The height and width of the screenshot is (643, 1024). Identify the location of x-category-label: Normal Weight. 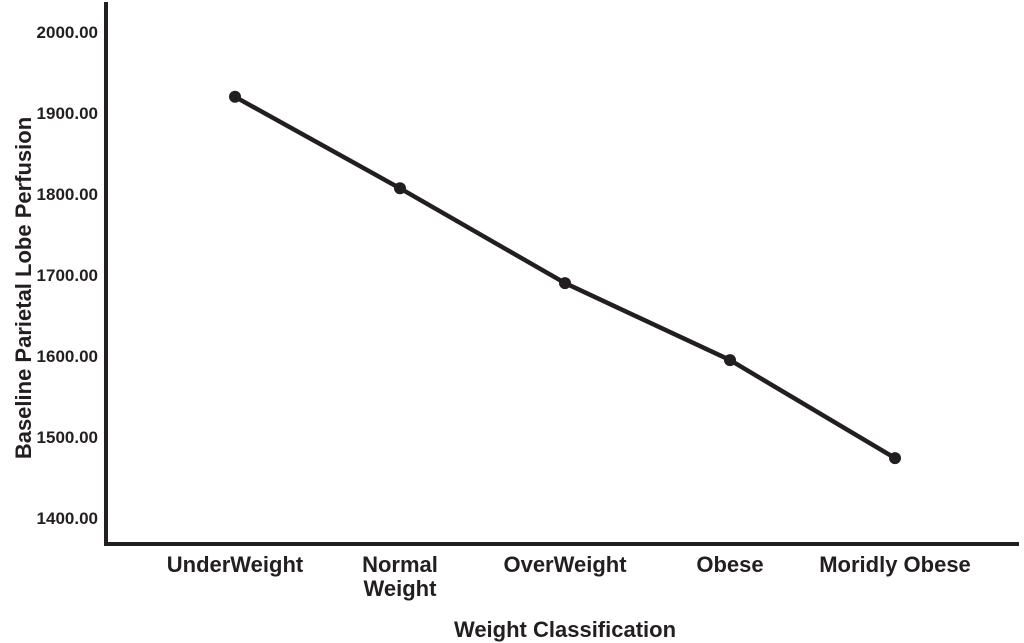
(400, 576).